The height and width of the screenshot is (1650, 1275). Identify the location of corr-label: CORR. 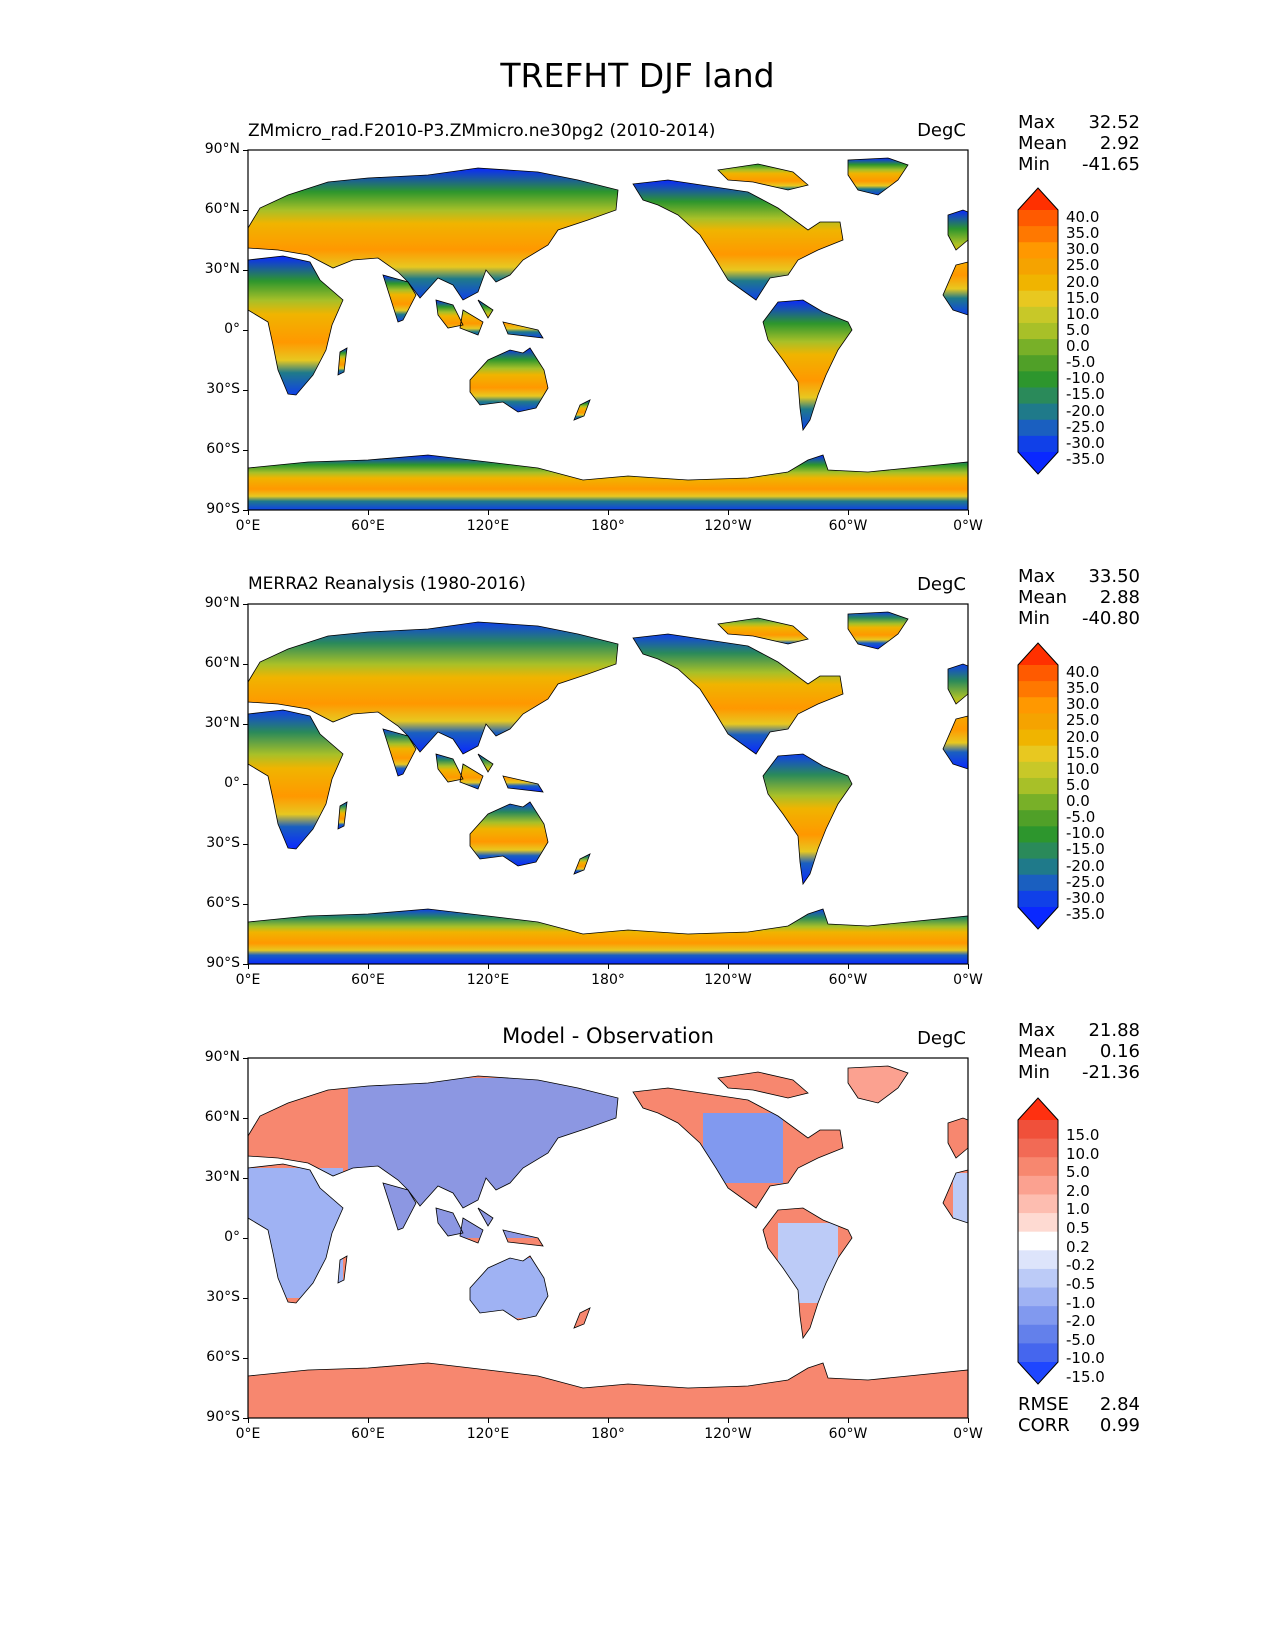
(1044, 1425).